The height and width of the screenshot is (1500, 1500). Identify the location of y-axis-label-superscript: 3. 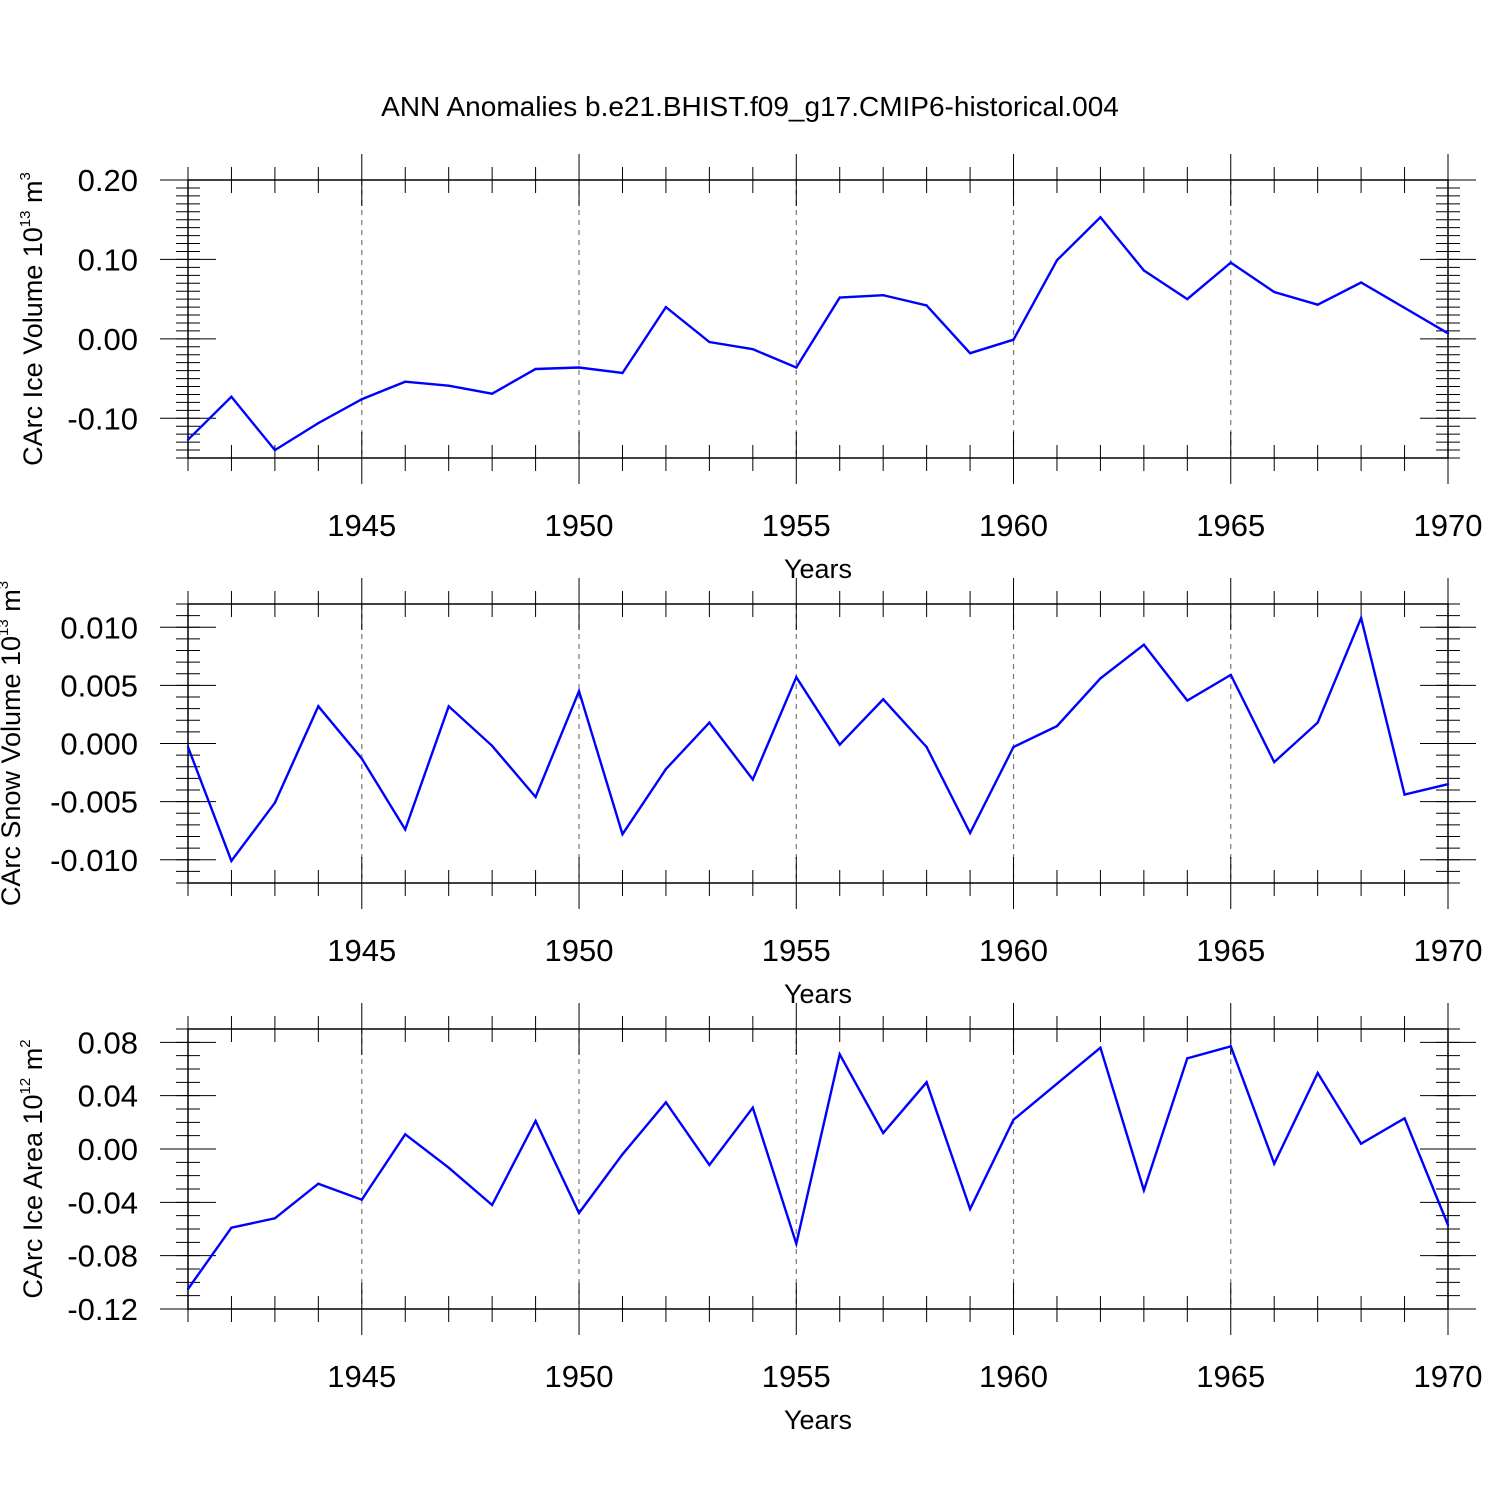
(25, 176).